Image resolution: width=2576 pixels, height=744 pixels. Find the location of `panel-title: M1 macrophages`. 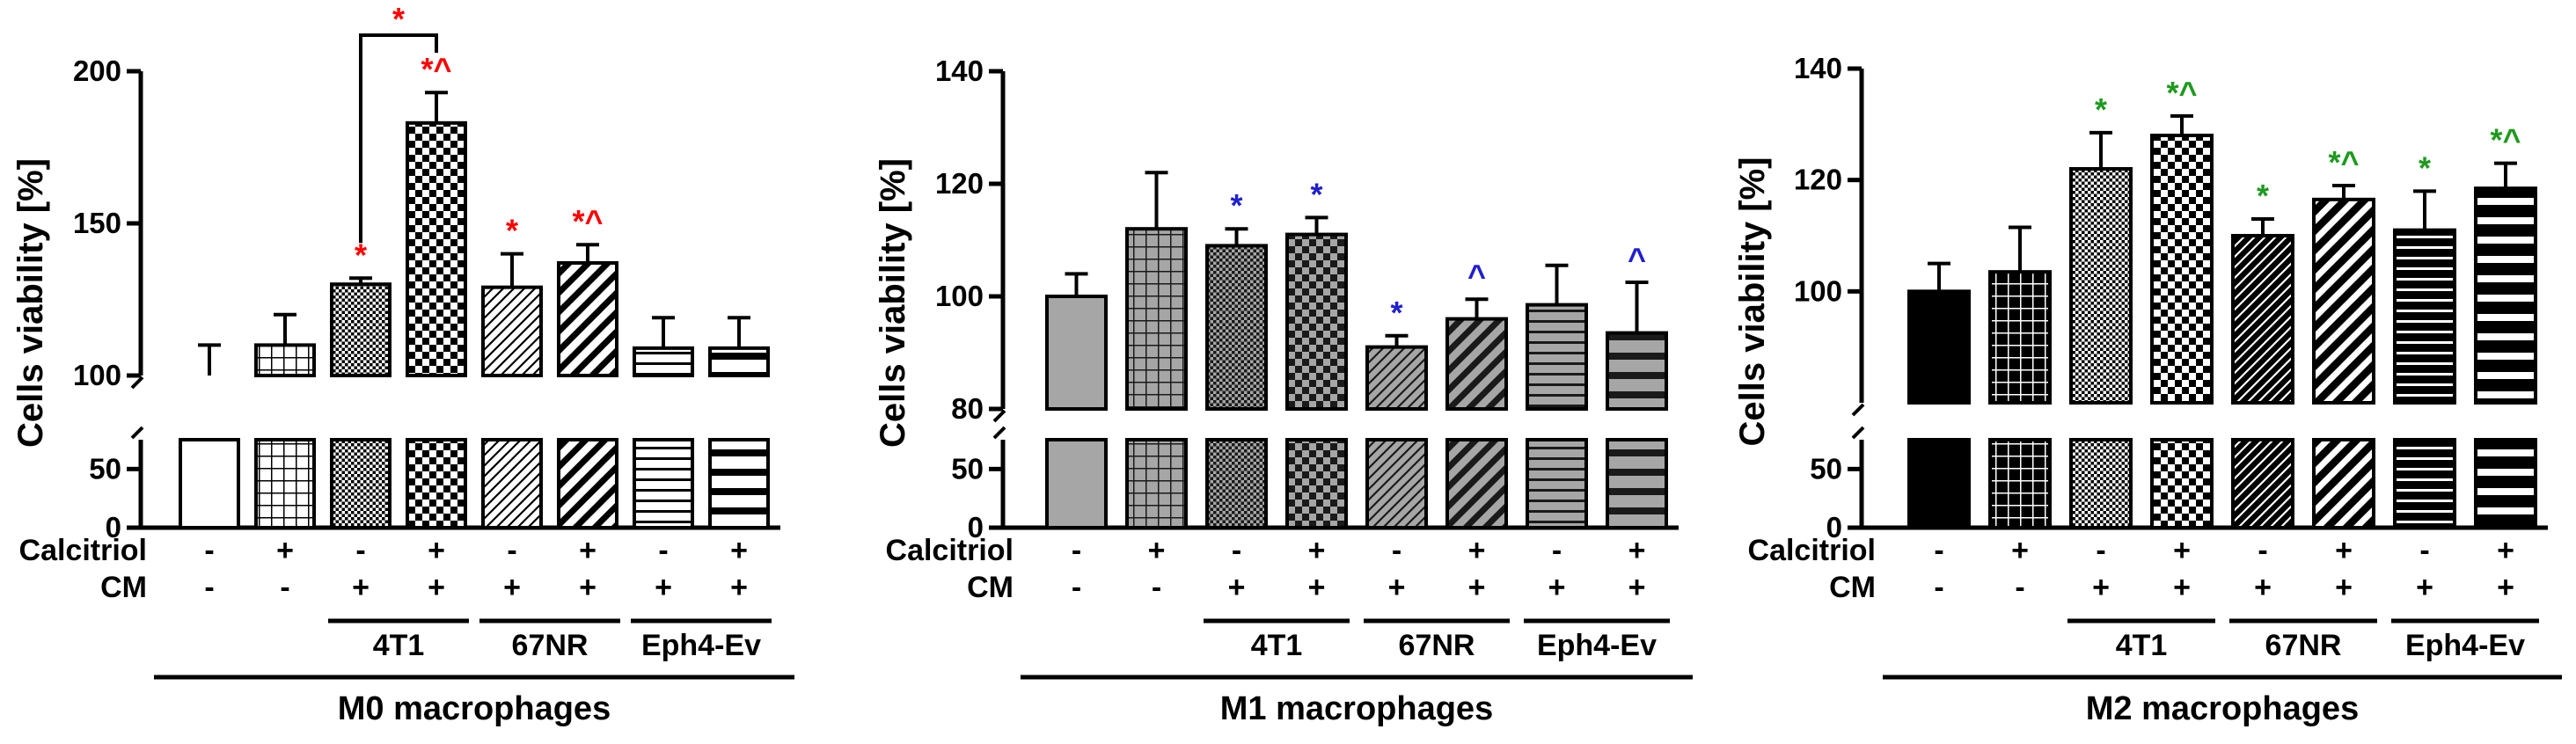

panel-title: M1 macrophages is located at coordinates (1356, 709).